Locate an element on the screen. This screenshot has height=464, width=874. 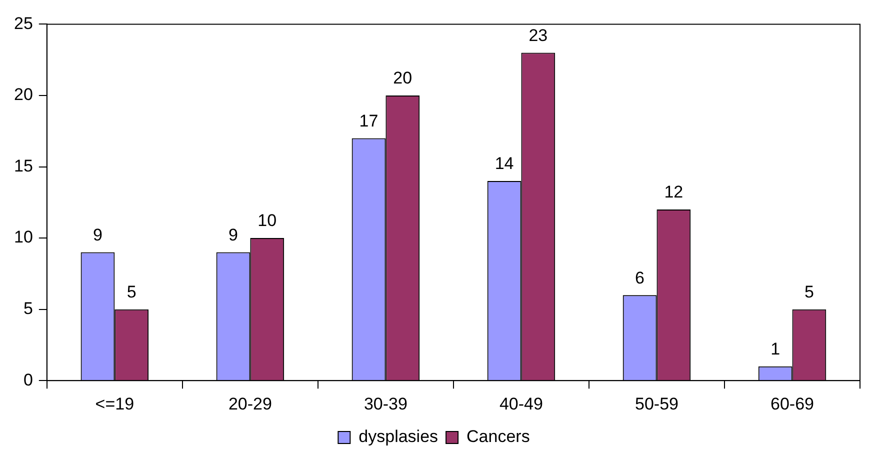
data-label: 23 is located at coordinates (538, 35).